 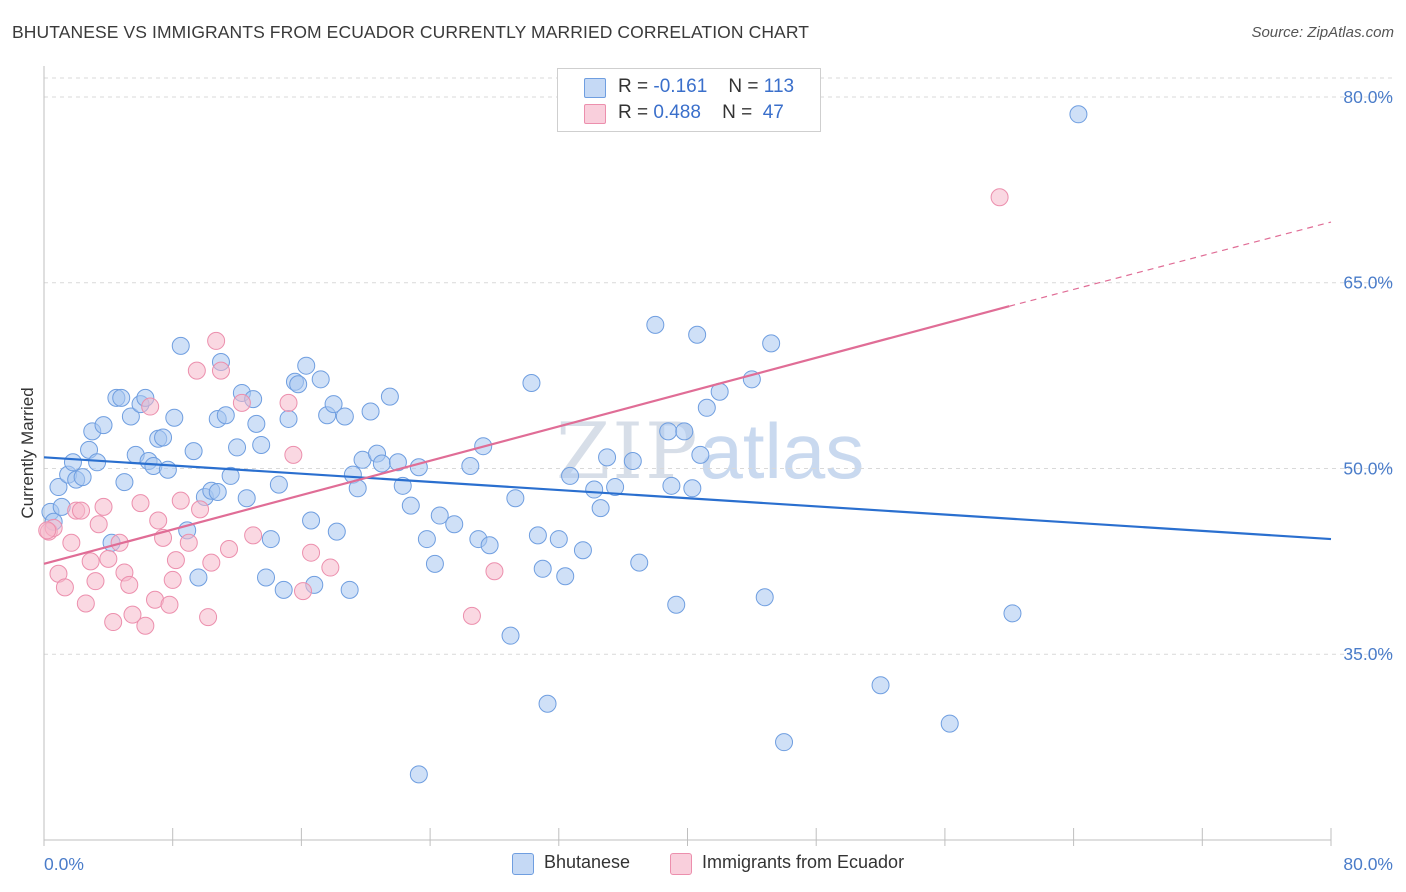 What do you see at coordinates (595, 114) in the screenshot?
I see `legend-swatch-ecuador` at bounding box center [595, 114].